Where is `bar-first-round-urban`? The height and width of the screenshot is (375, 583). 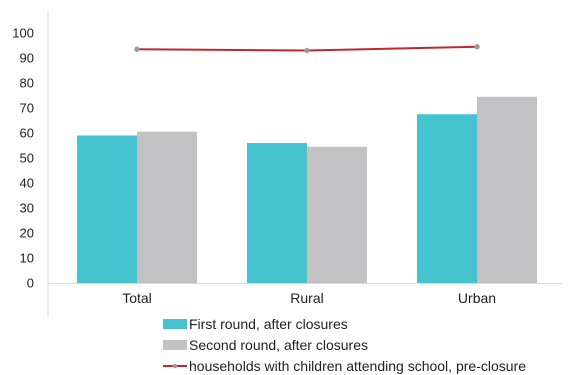
bar-first-round-urban is located at coordinates (447, 198).